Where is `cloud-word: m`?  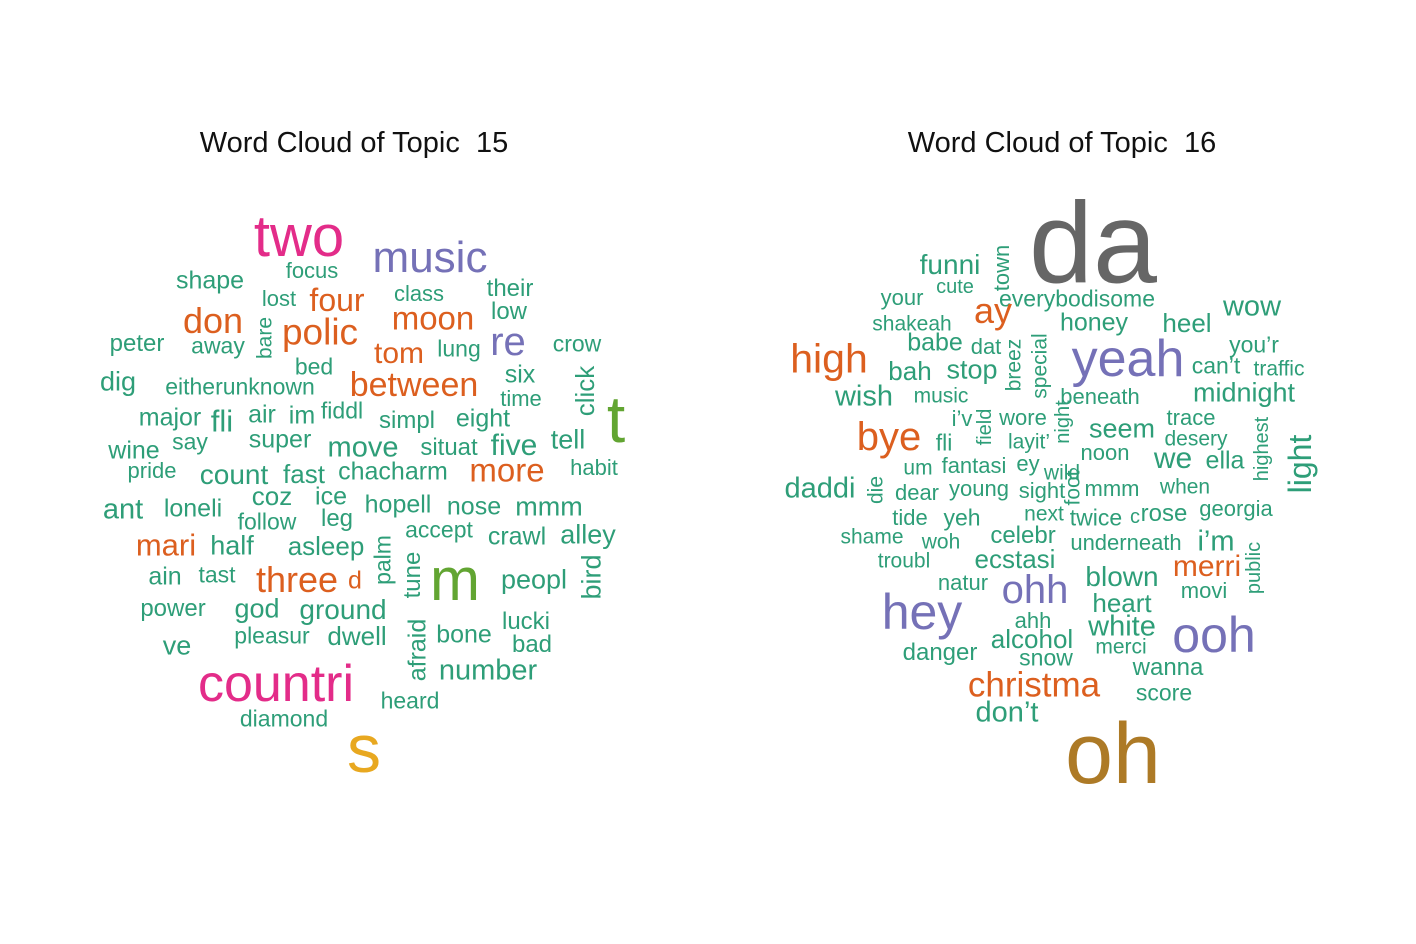 cloud-word: m is located at coordinates (455, 579).